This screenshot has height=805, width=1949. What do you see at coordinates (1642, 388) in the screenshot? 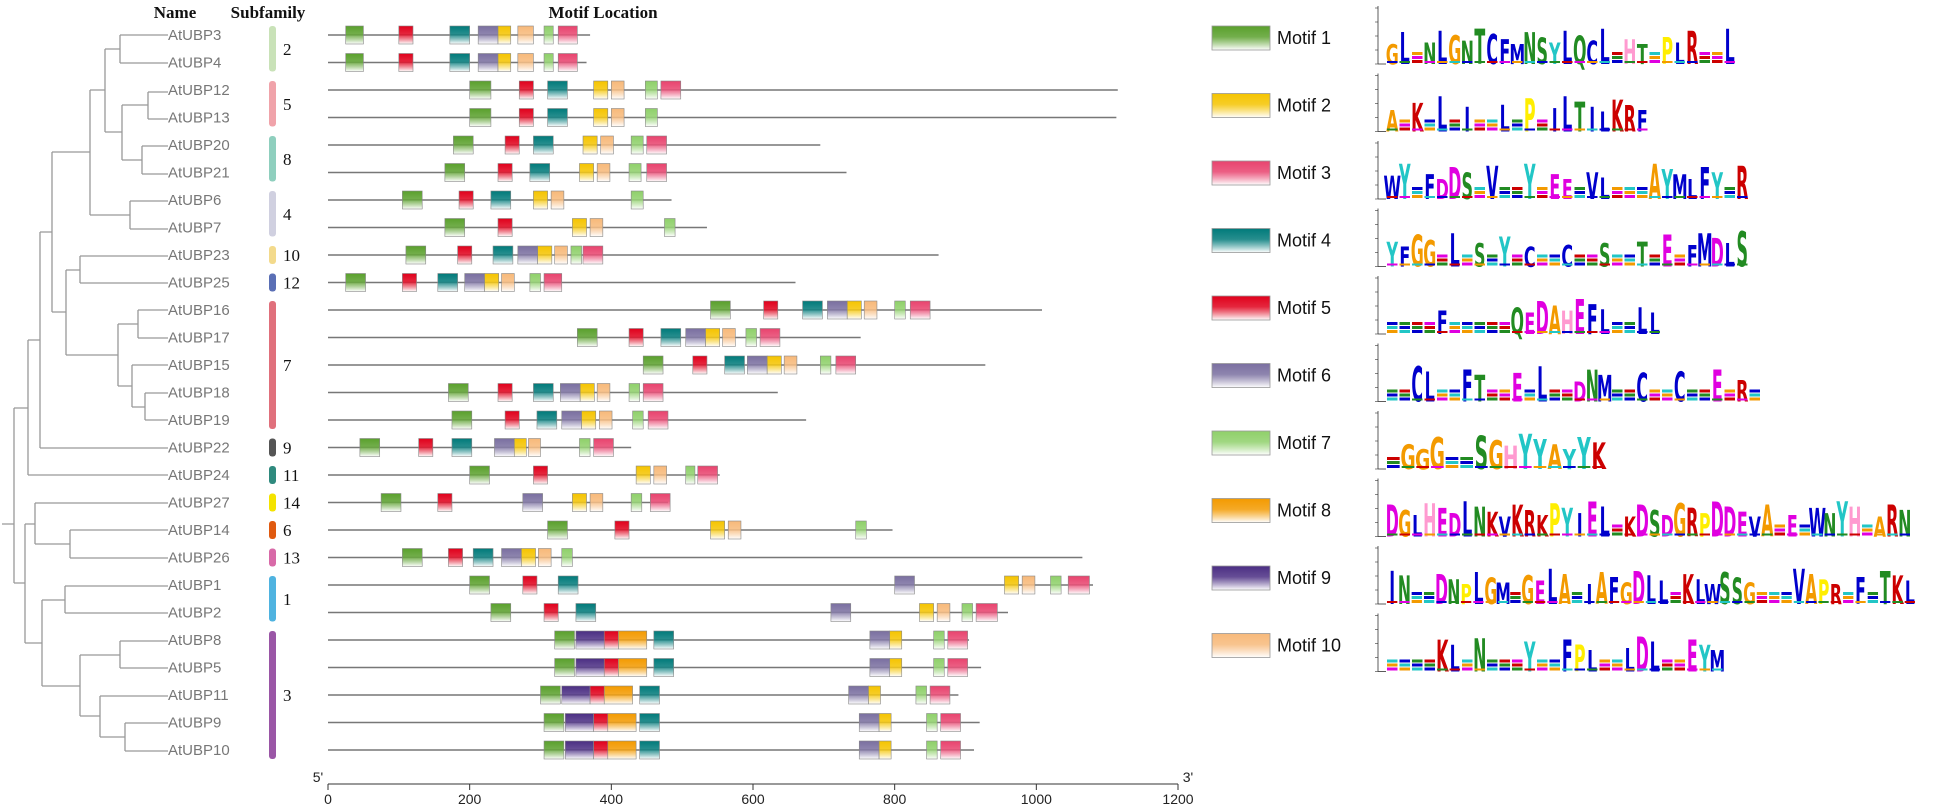
I see `logo-letter-C: C` at bounding box center [1642, 388].